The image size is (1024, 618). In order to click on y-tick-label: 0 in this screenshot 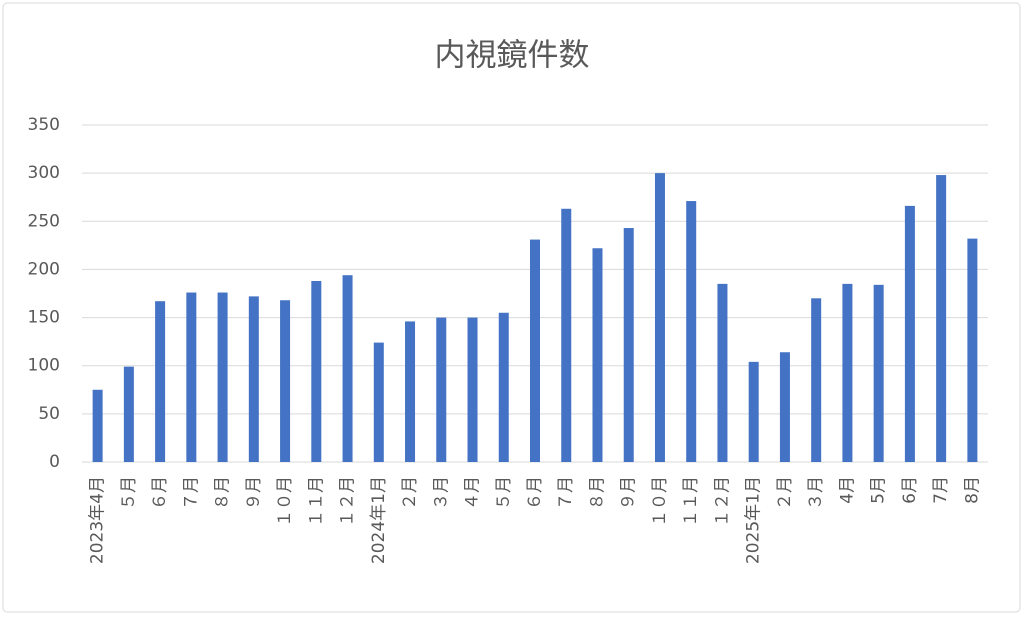, I will do `click(54, 462)`.